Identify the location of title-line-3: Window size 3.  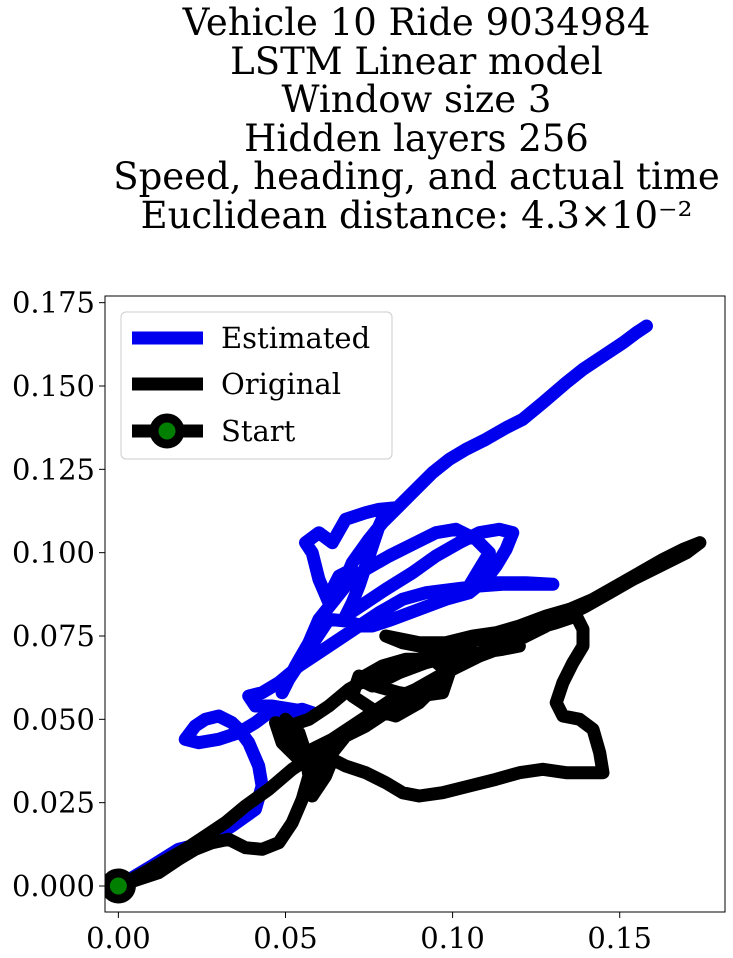
(416, 99).